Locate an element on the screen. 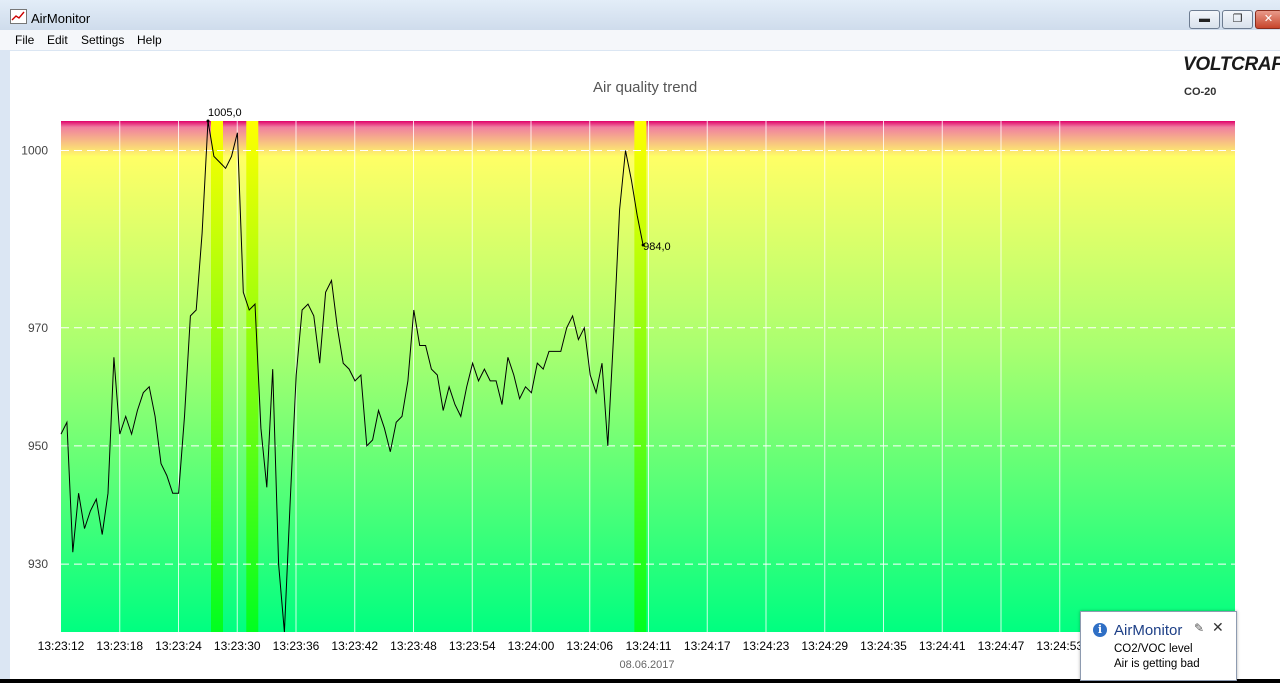 The image size is (1280, 683). x-tick-label: 13:24:53 is located at coordinates (1059, 646).